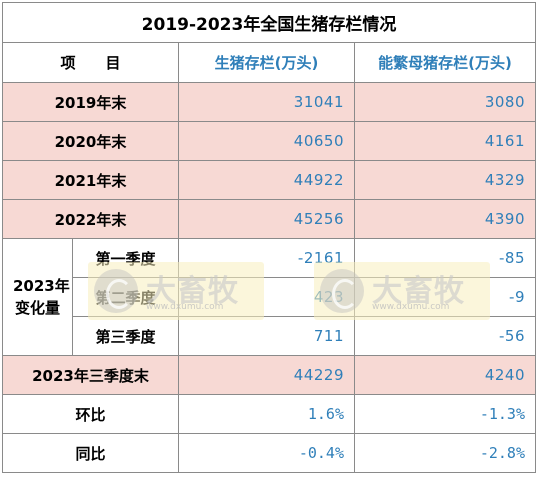  Describe the element at coordinates (37, 308) in the screenshot. I see `change-group-label-line2: 变化量` at that location.